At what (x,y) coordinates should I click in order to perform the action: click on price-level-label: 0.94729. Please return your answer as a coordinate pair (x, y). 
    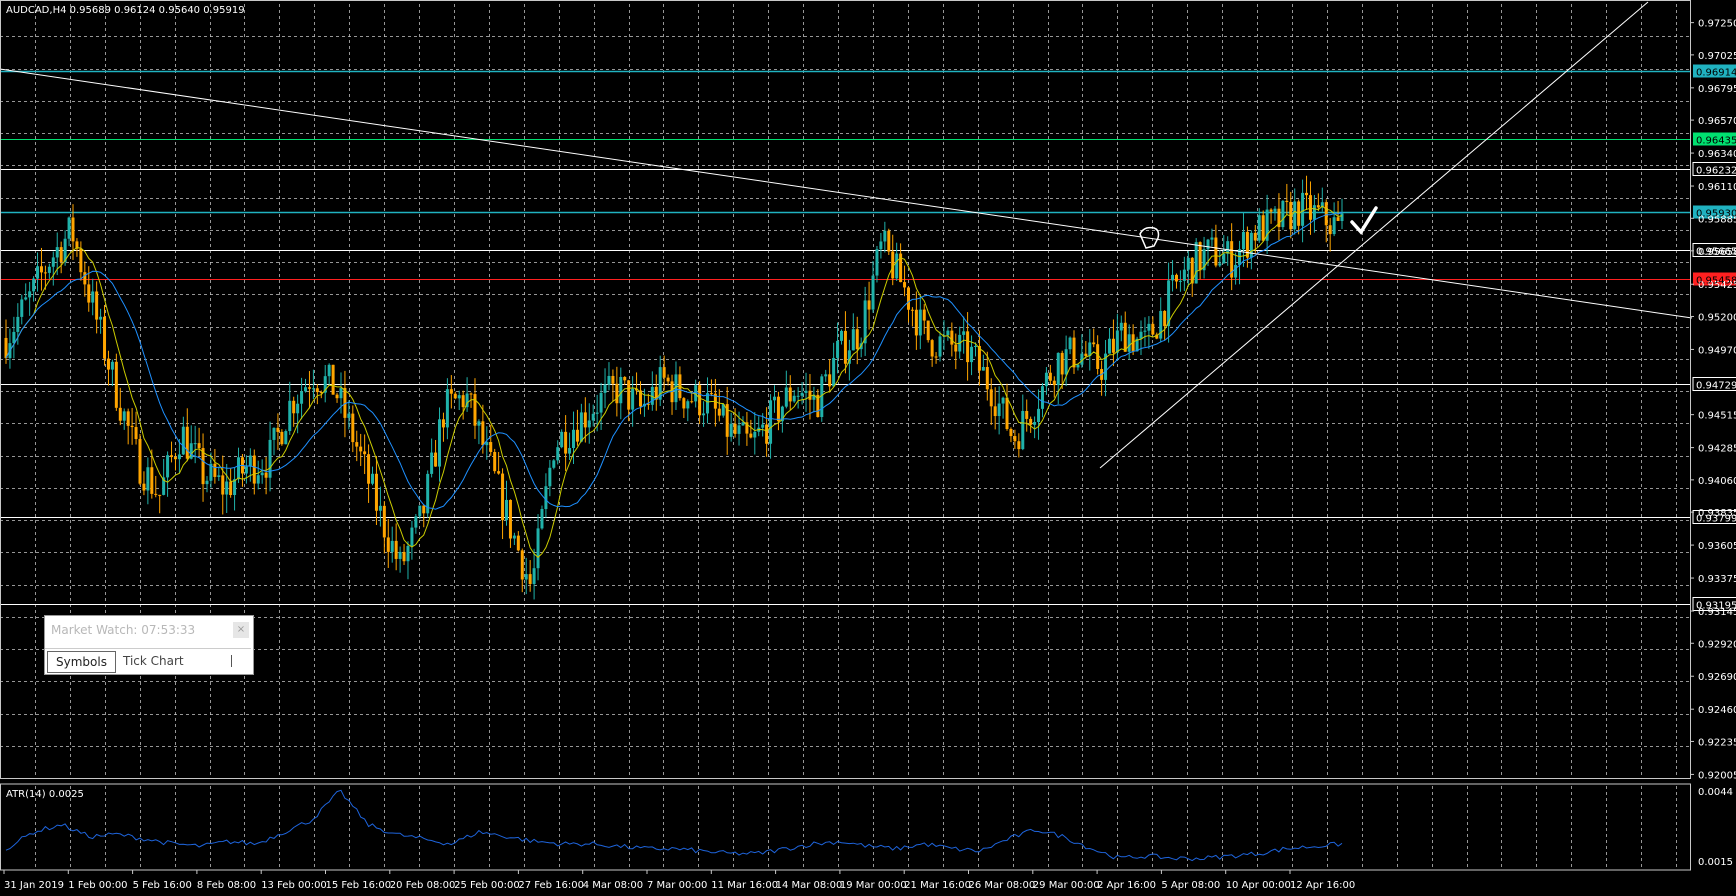
    Looking at the image, I should click on (1716, 386).